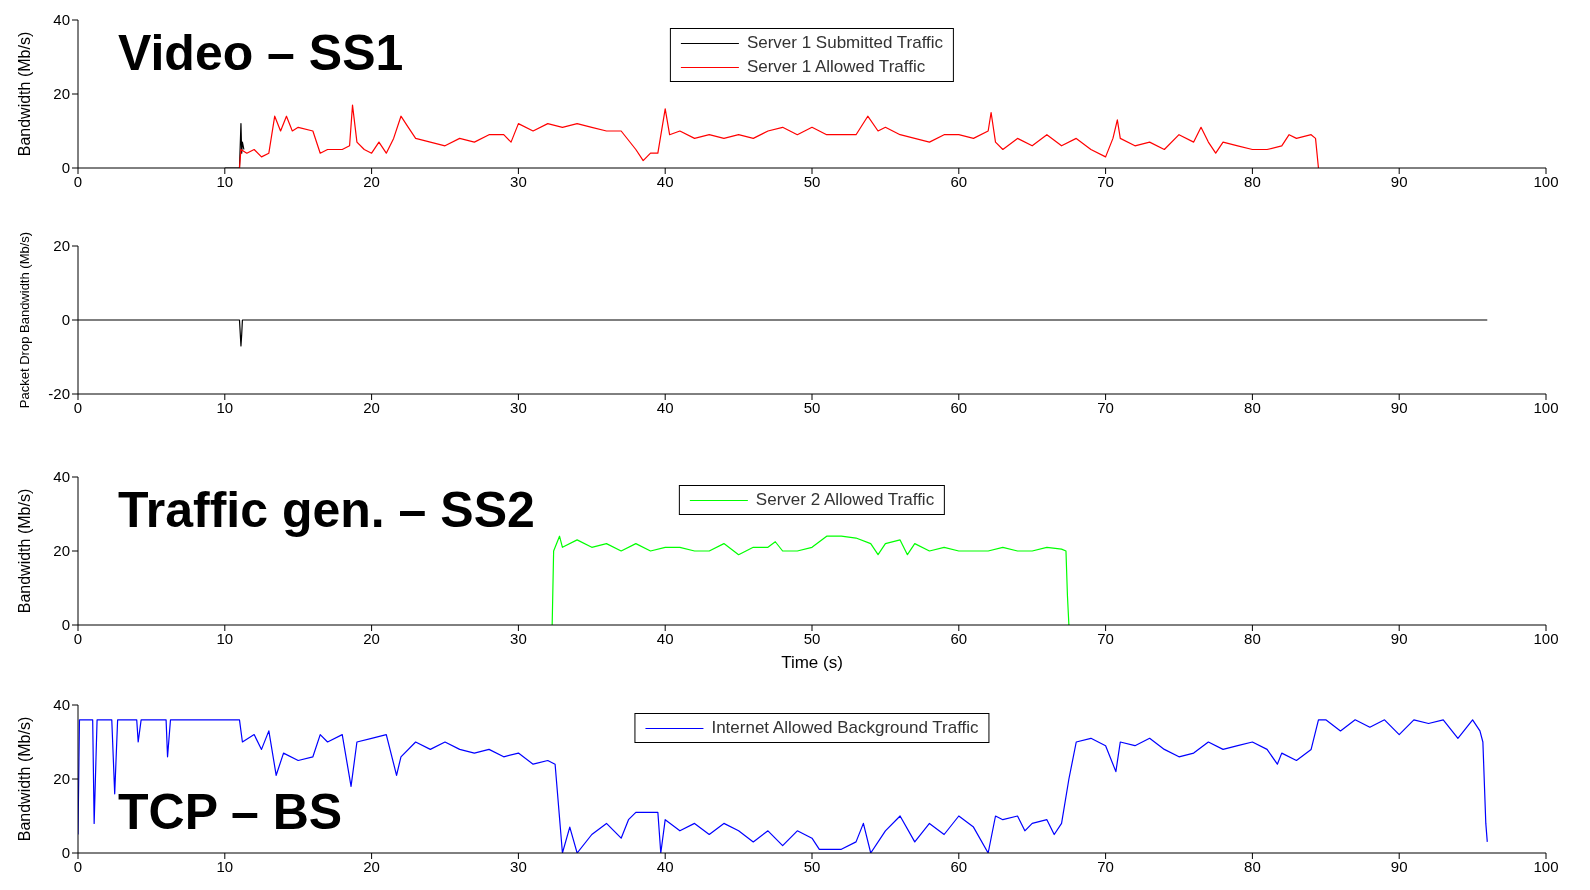 The height and width of the screenshot is (890, 1590). I want to click on chart-title: Traffic gen. – SS2, so click(326, 510).